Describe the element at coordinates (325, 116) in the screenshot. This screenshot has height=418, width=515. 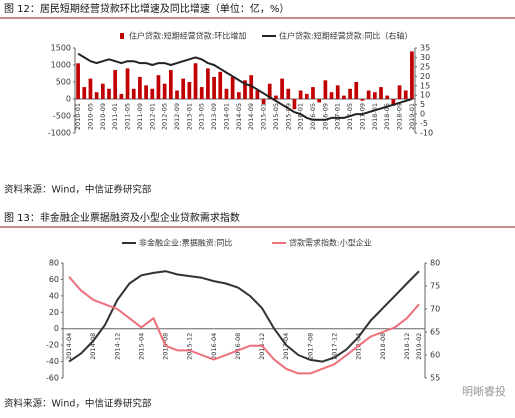
I see `x-tick-label: 2016-09` at that location.